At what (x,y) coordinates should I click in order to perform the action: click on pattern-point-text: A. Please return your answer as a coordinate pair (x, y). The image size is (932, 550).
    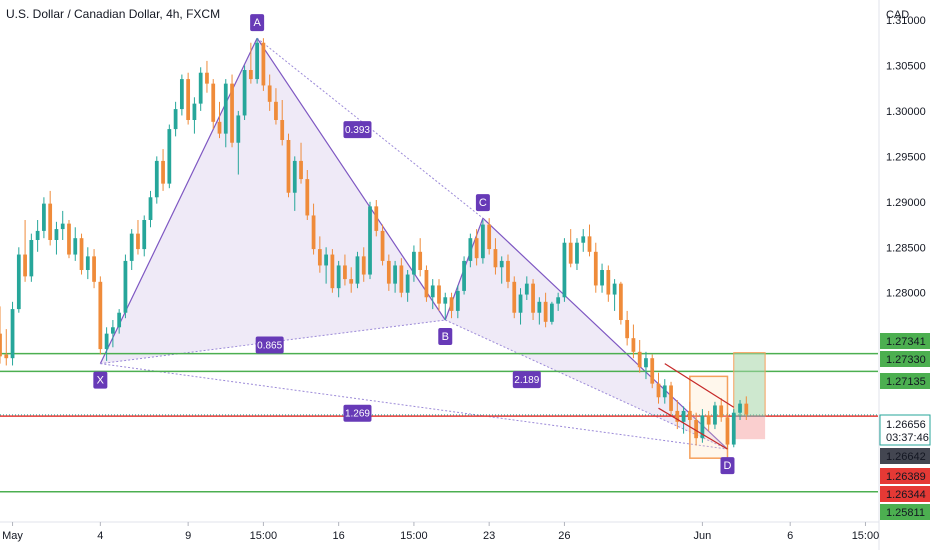
    Looking at the image, I should click on (257, 23).